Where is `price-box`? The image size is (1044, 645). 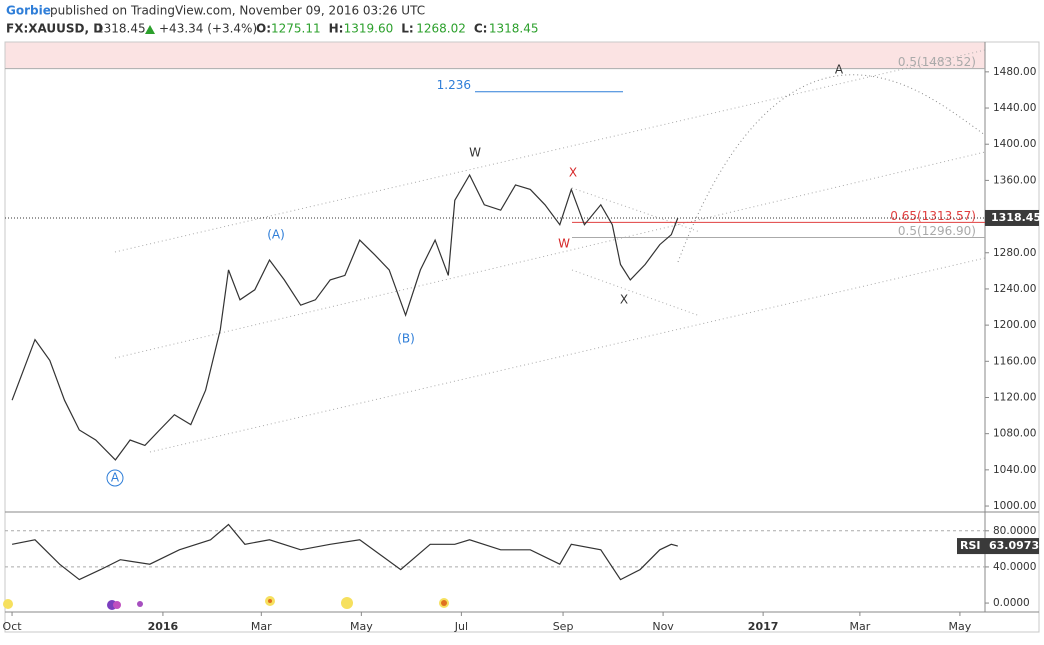 price-box is located at coordinates (1012, 217).